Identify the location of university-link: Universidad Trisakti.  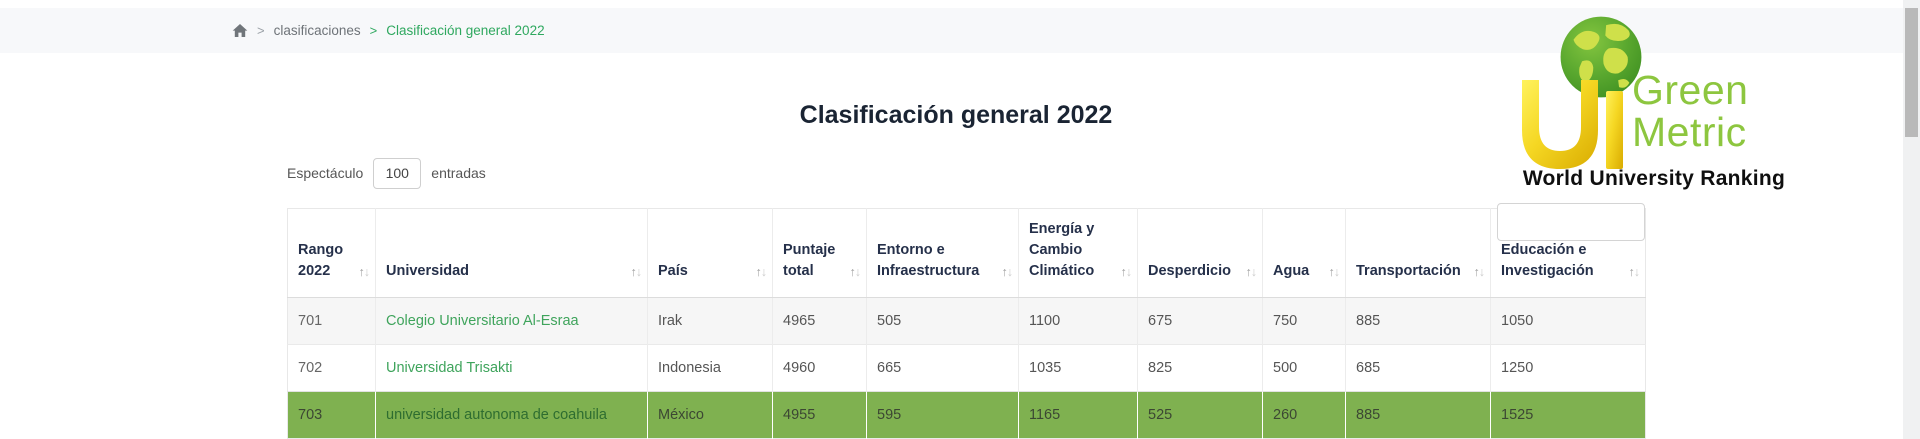
(449, 368).